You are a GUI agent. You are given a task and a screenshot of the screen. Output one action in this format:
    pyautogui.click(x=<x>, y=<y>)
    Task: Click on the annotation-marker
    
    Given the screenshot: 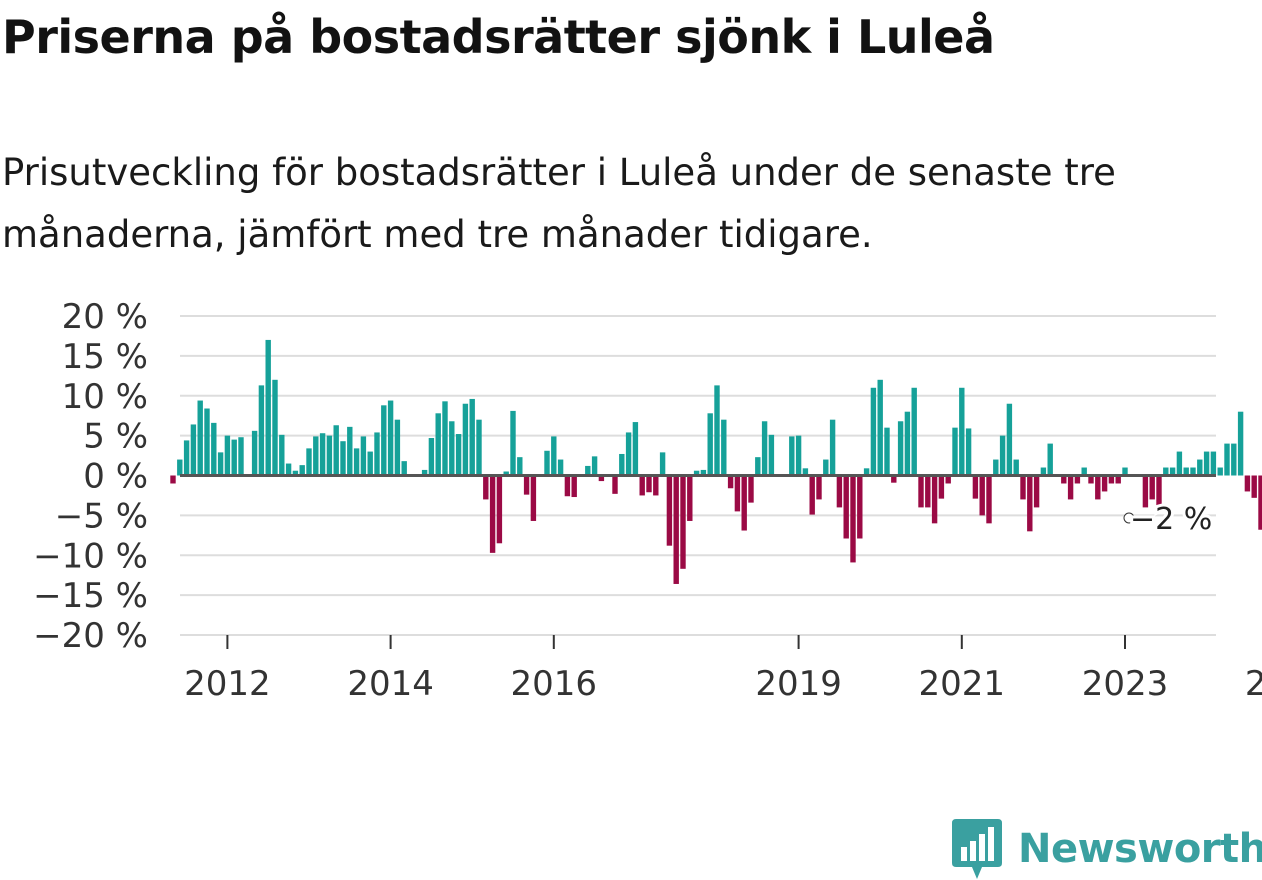 What is the action you would take?
    pyautogui.click(x=1129, y=518)
    